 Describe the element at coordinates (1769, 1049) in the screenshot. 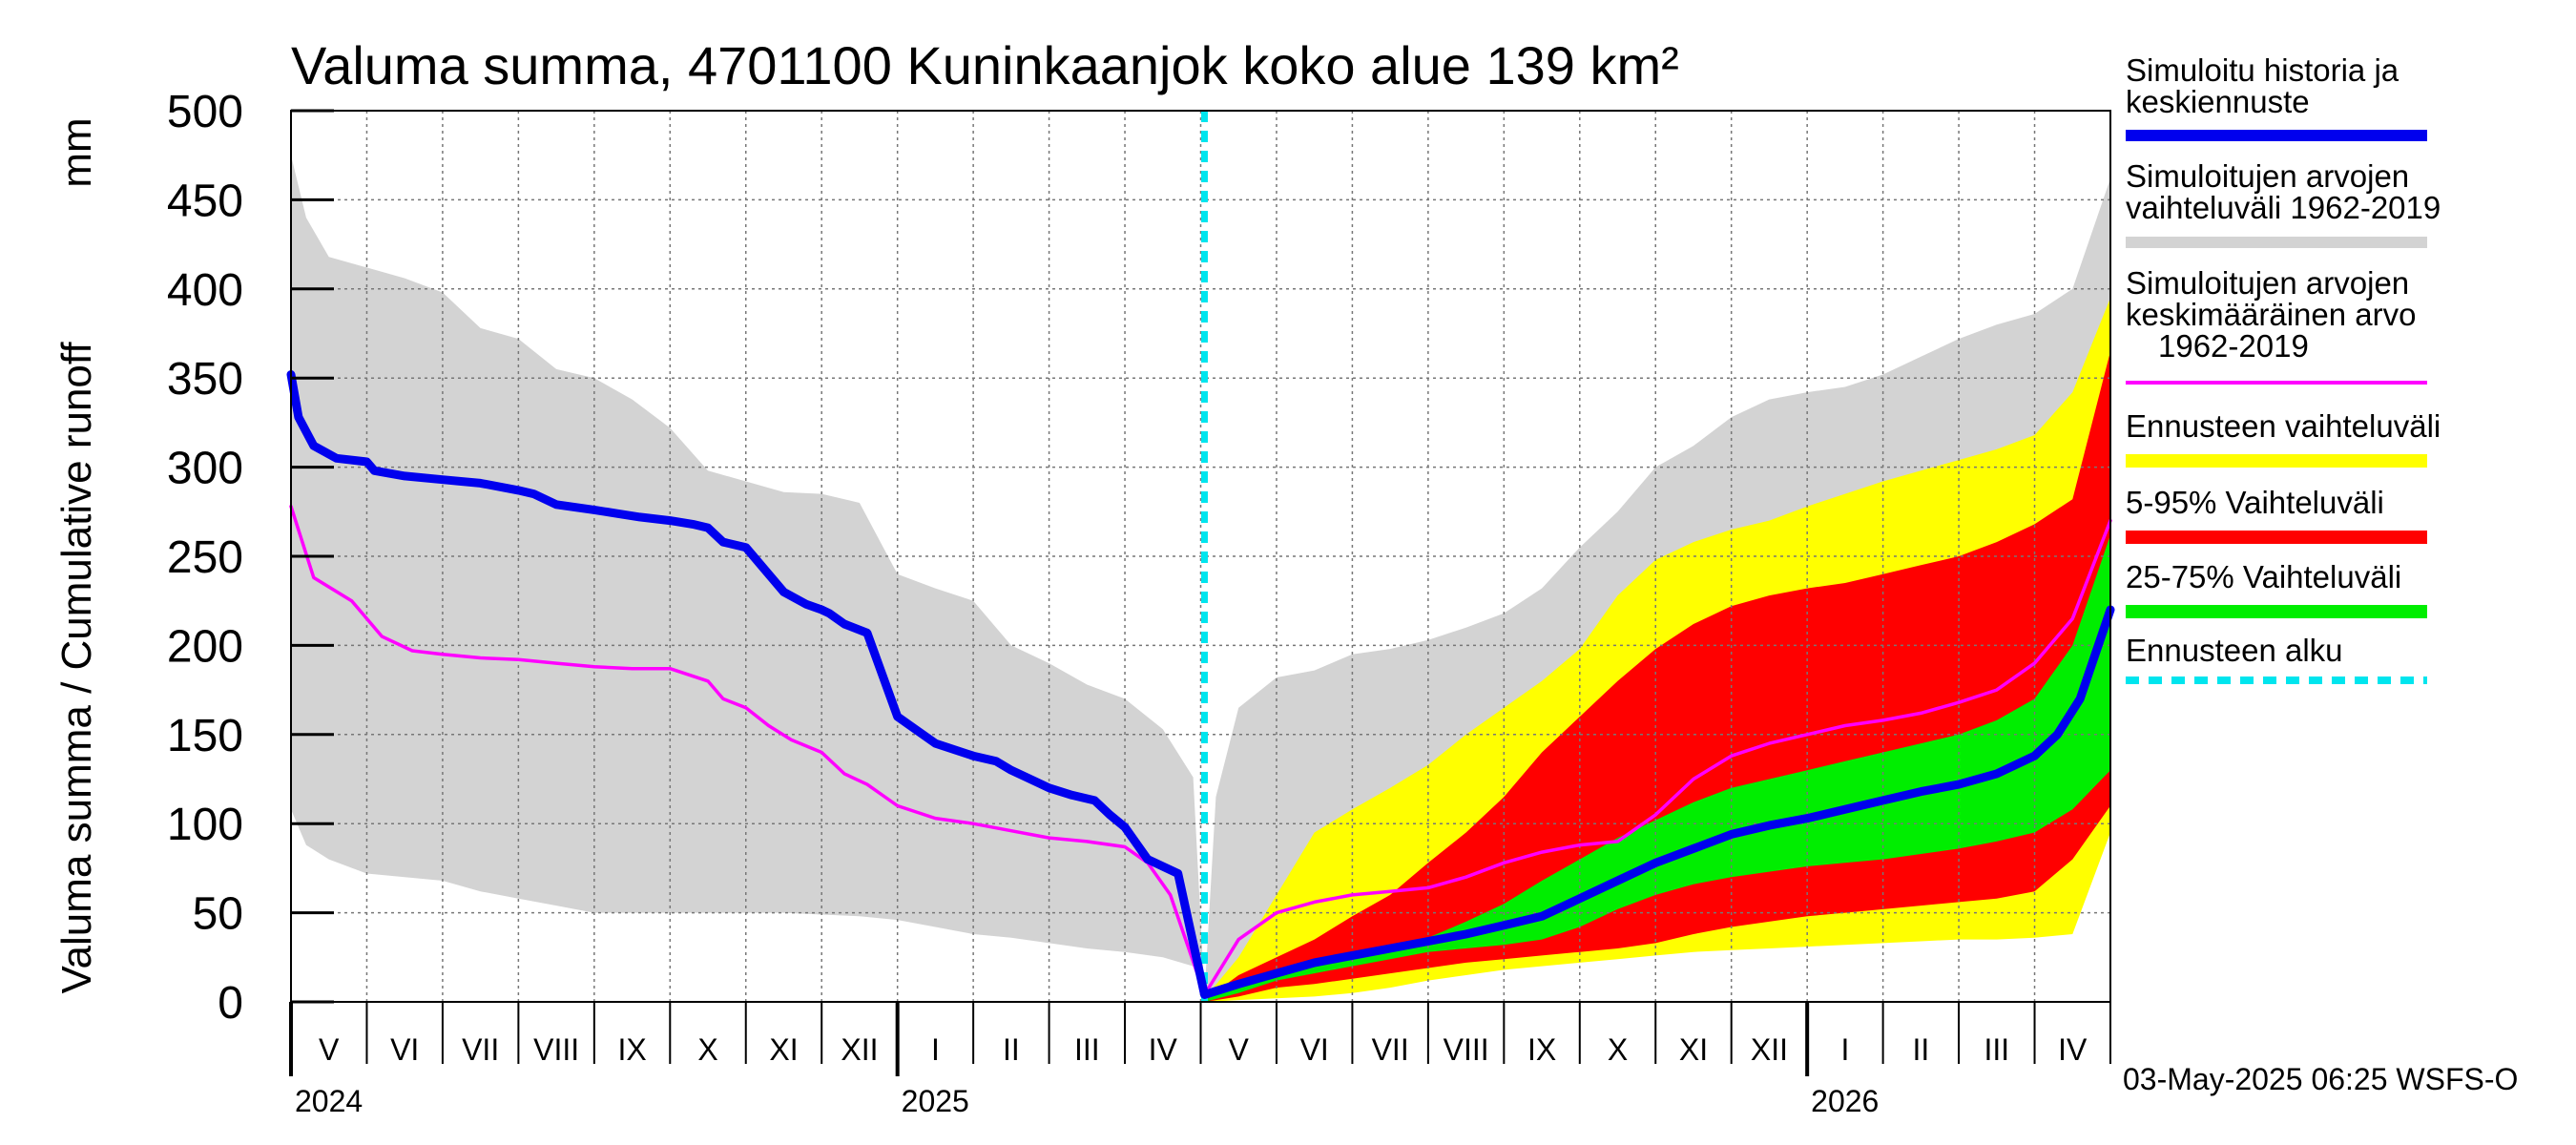

I see `month-label-19: XII` at that location.